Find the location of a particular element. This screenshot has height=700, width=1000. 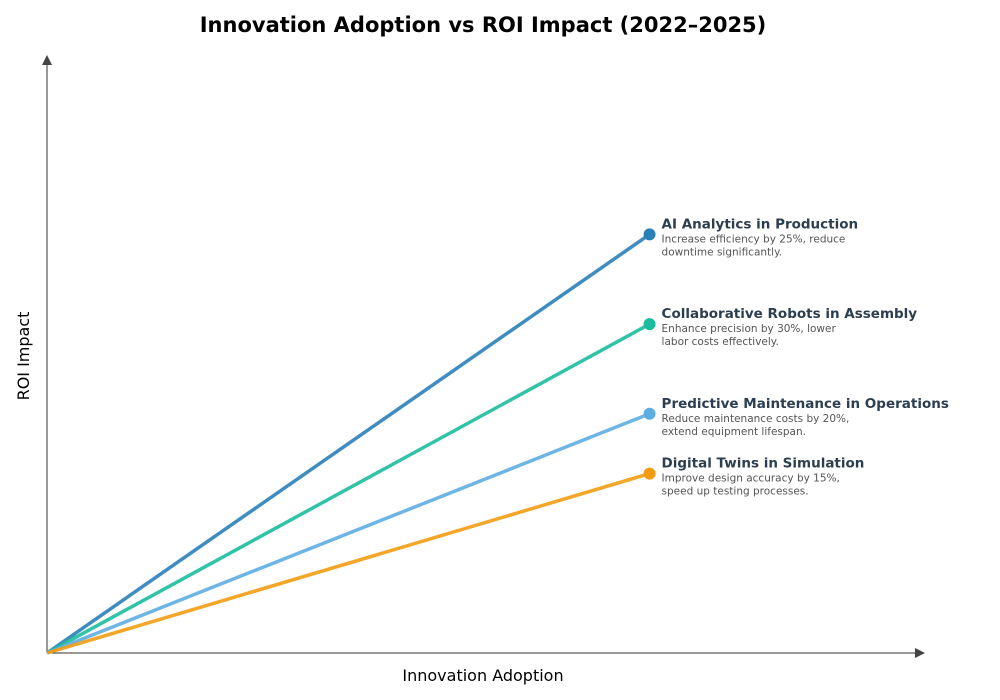

x-axis-arrow is located at coordinates (920, 653).